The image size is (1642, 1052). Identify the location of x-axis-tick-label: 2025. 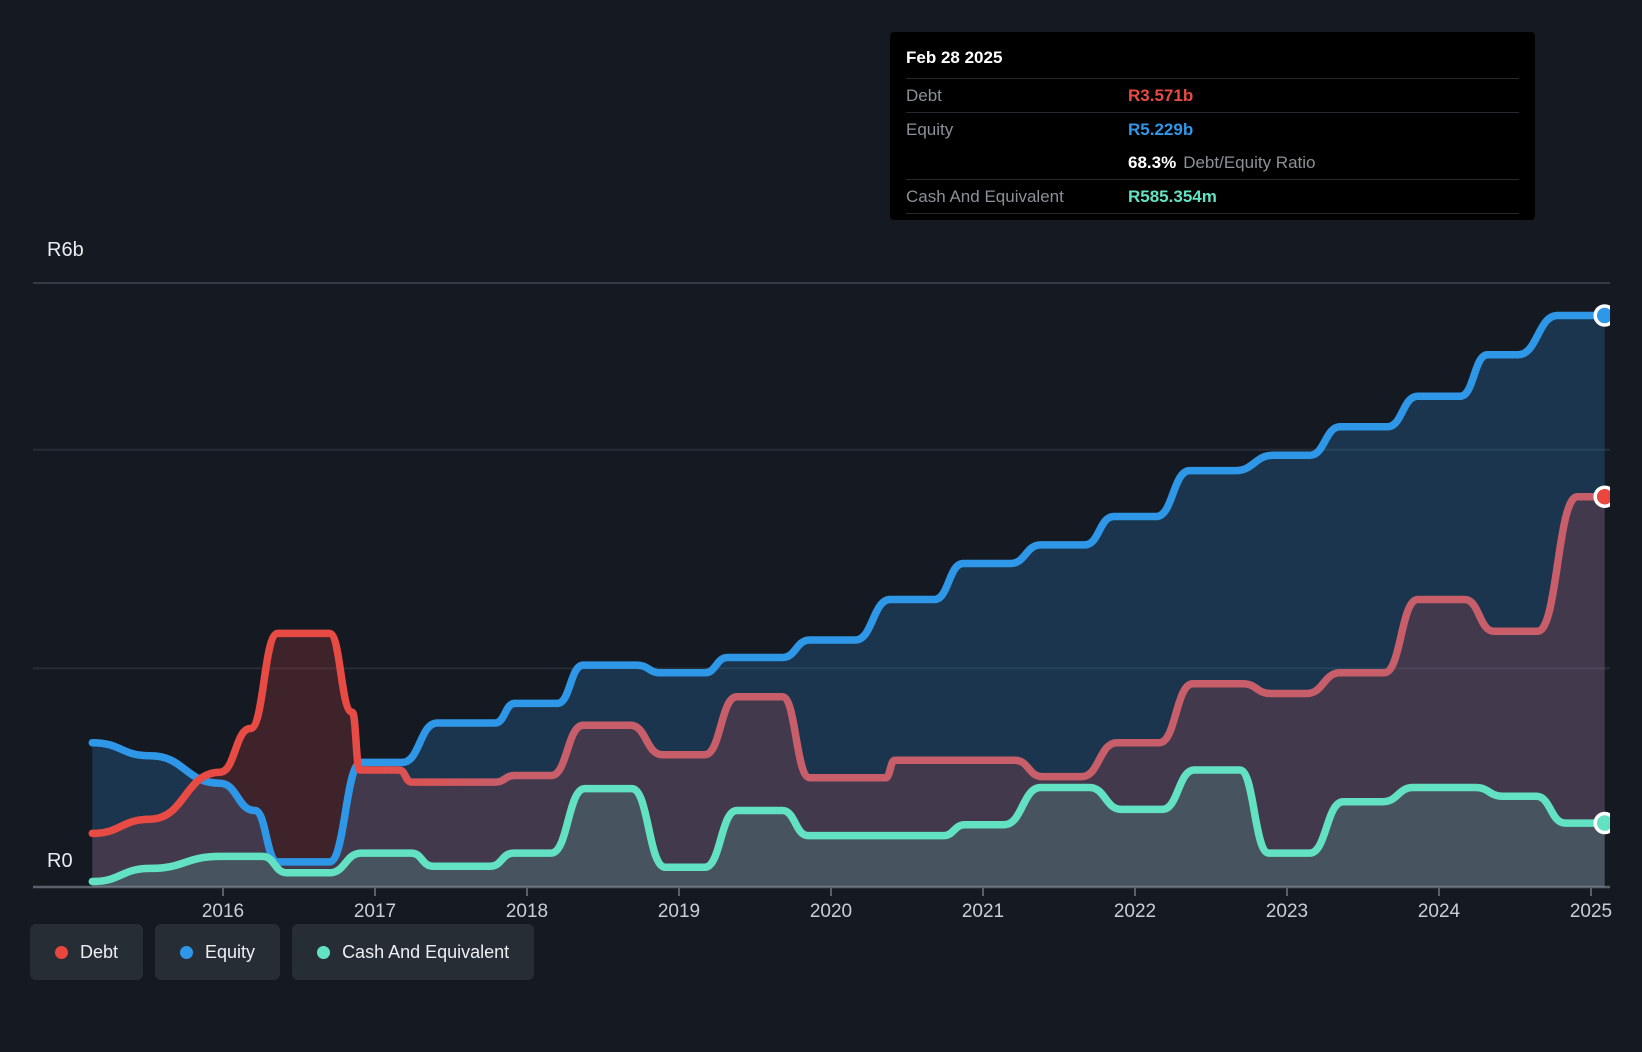
(1591, 911).